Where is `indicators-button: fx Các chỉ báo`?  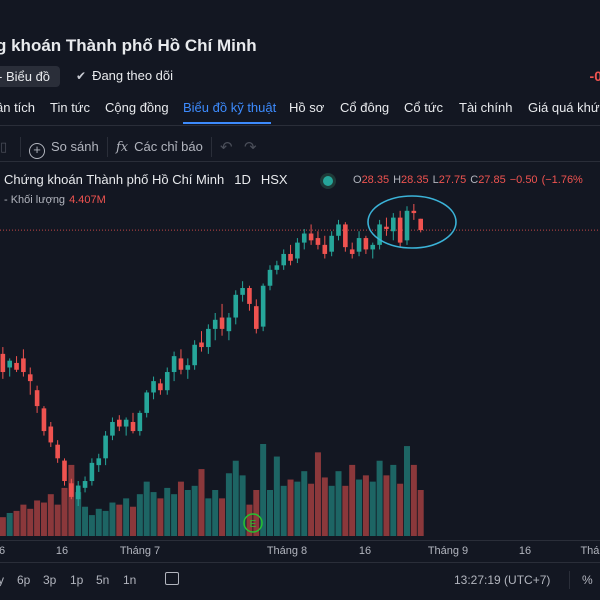 indicators-button: fx Các chỉ báo is located at coordinates (159, 147).